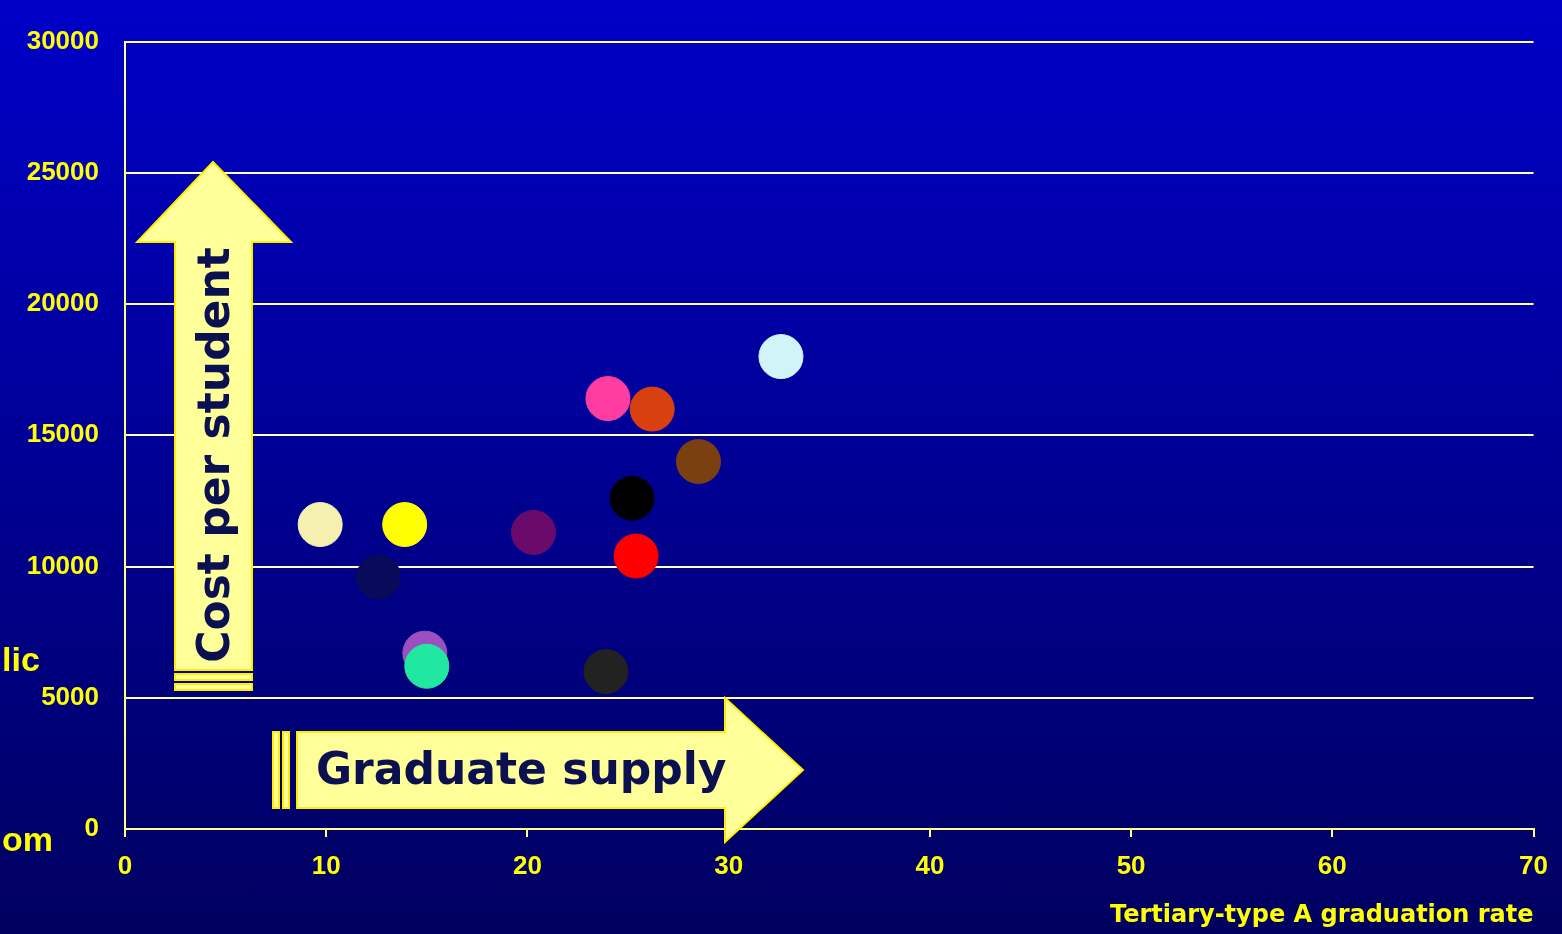 This screenshot has width=1562, height=934. Describe the element at coordinates (125, 864) in the screenshot. I see `x-tick-label: 0` at that location.